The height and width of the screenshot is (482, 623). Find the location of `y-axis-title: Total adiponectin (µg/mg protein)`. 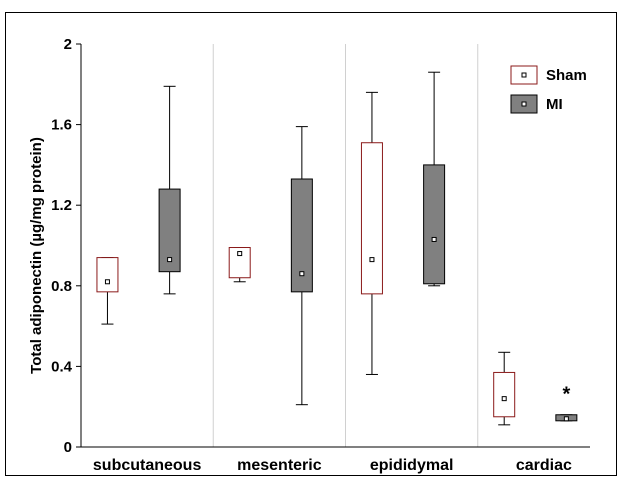

y-axis-title: Total adiponectin (µg/mg protein) is located at coordinates (36, 255).